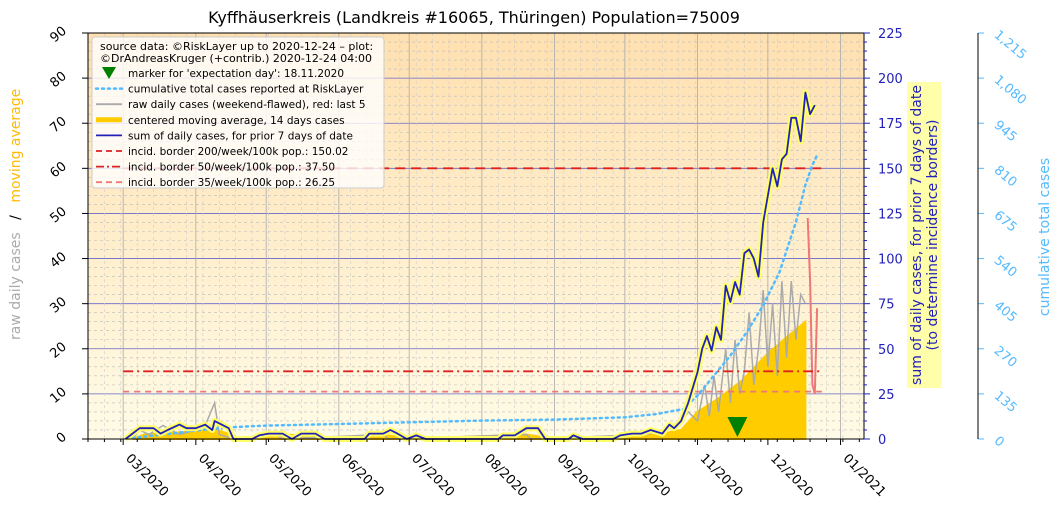 The image size is (1062, 513). I want to click on right-tick-label: 150, so click(890, 169).